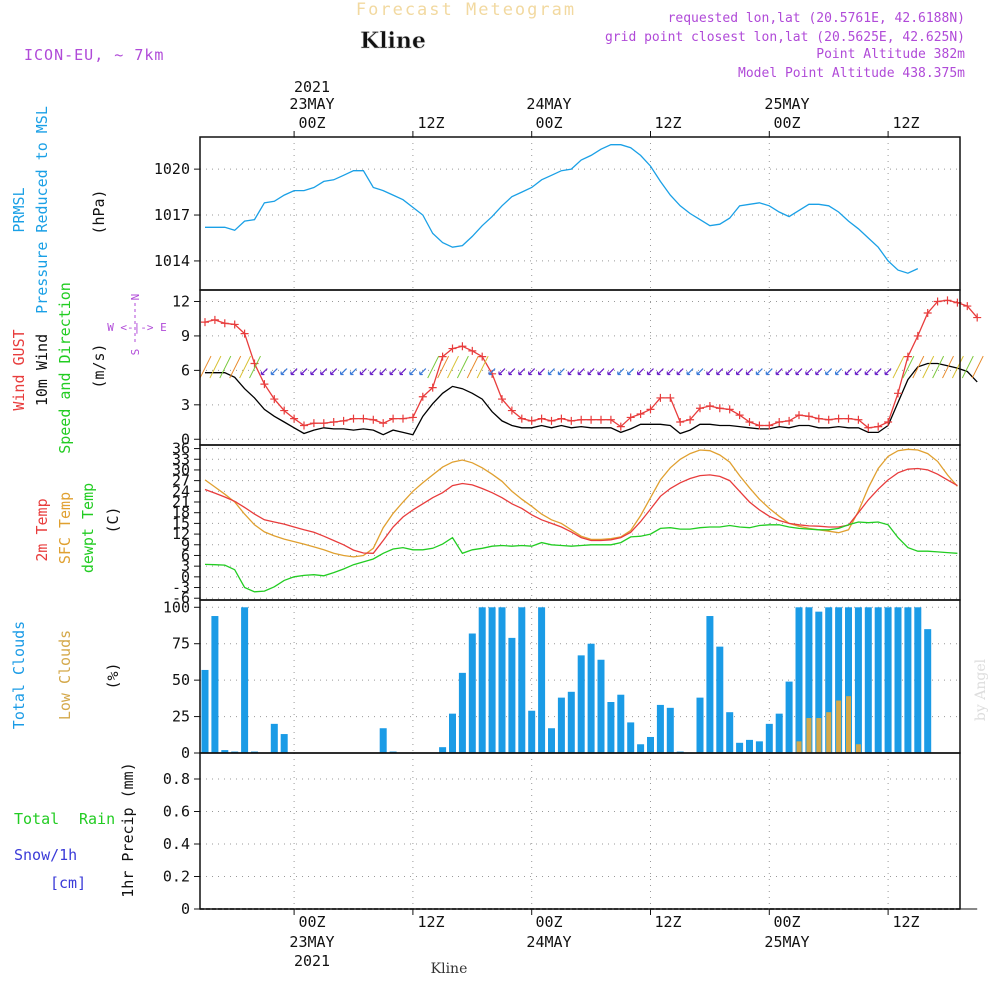  Describe the element at coordinates (75, 829) in the screenshot. I see `precip-labels: Total Rain Snow/1h [cm] 1hr Precip (mm)` at that location.